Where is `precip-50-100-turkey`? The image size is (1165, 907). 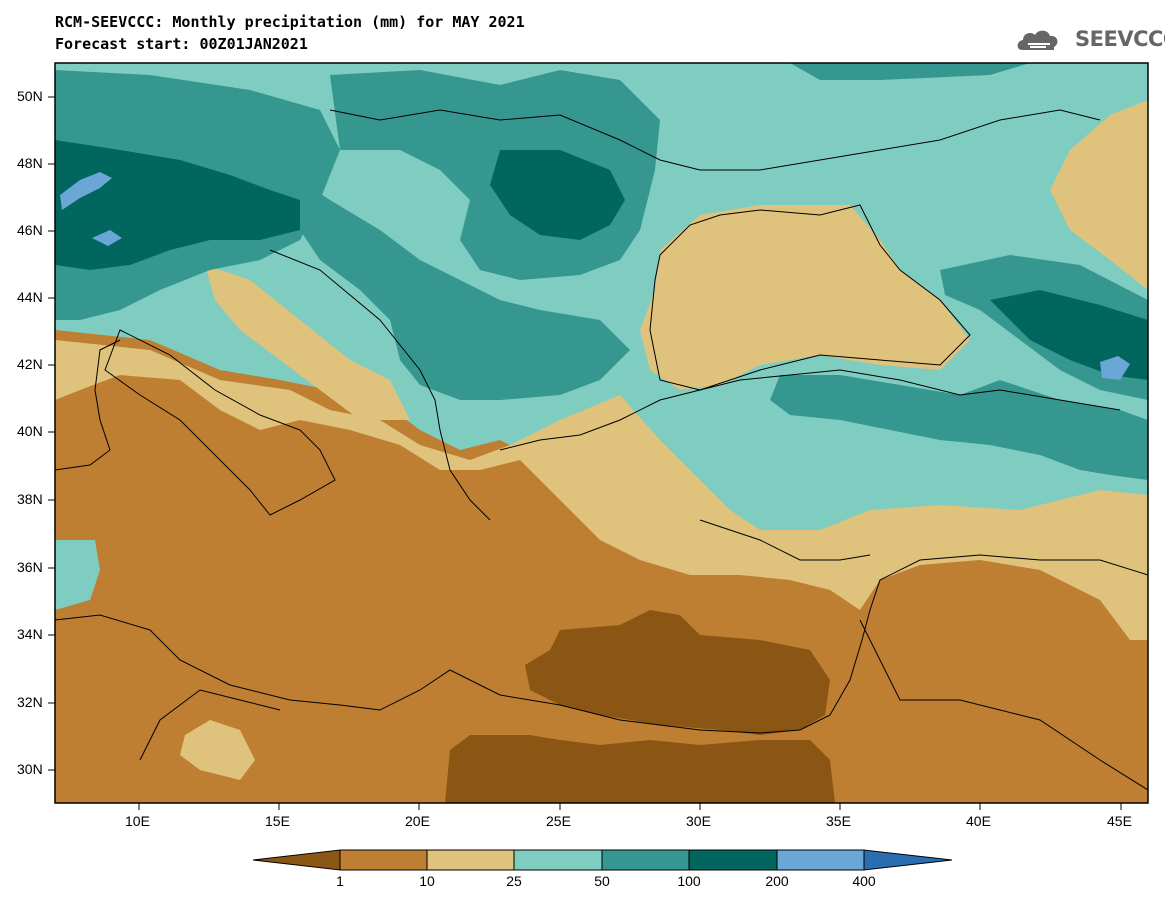
precip-50-100-turkey is located at coordinates (959, 427).